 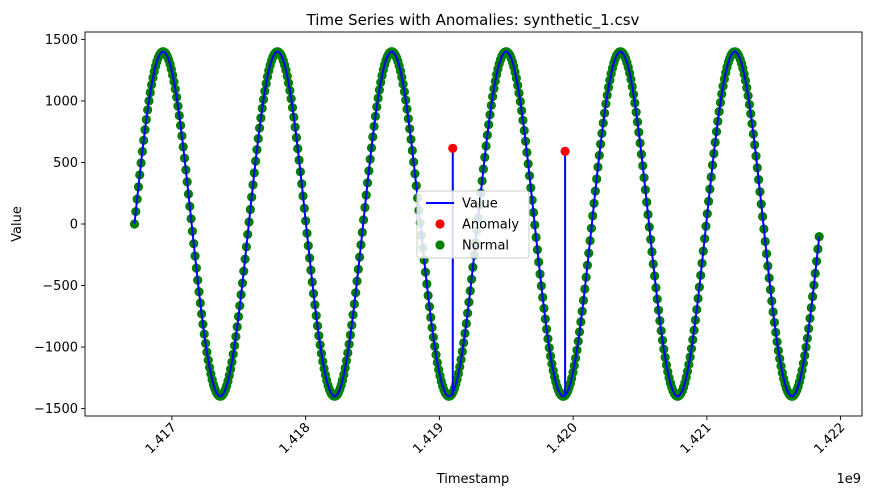 I want to click on x-tick-label: 1.418, so click(x=295, y=438).